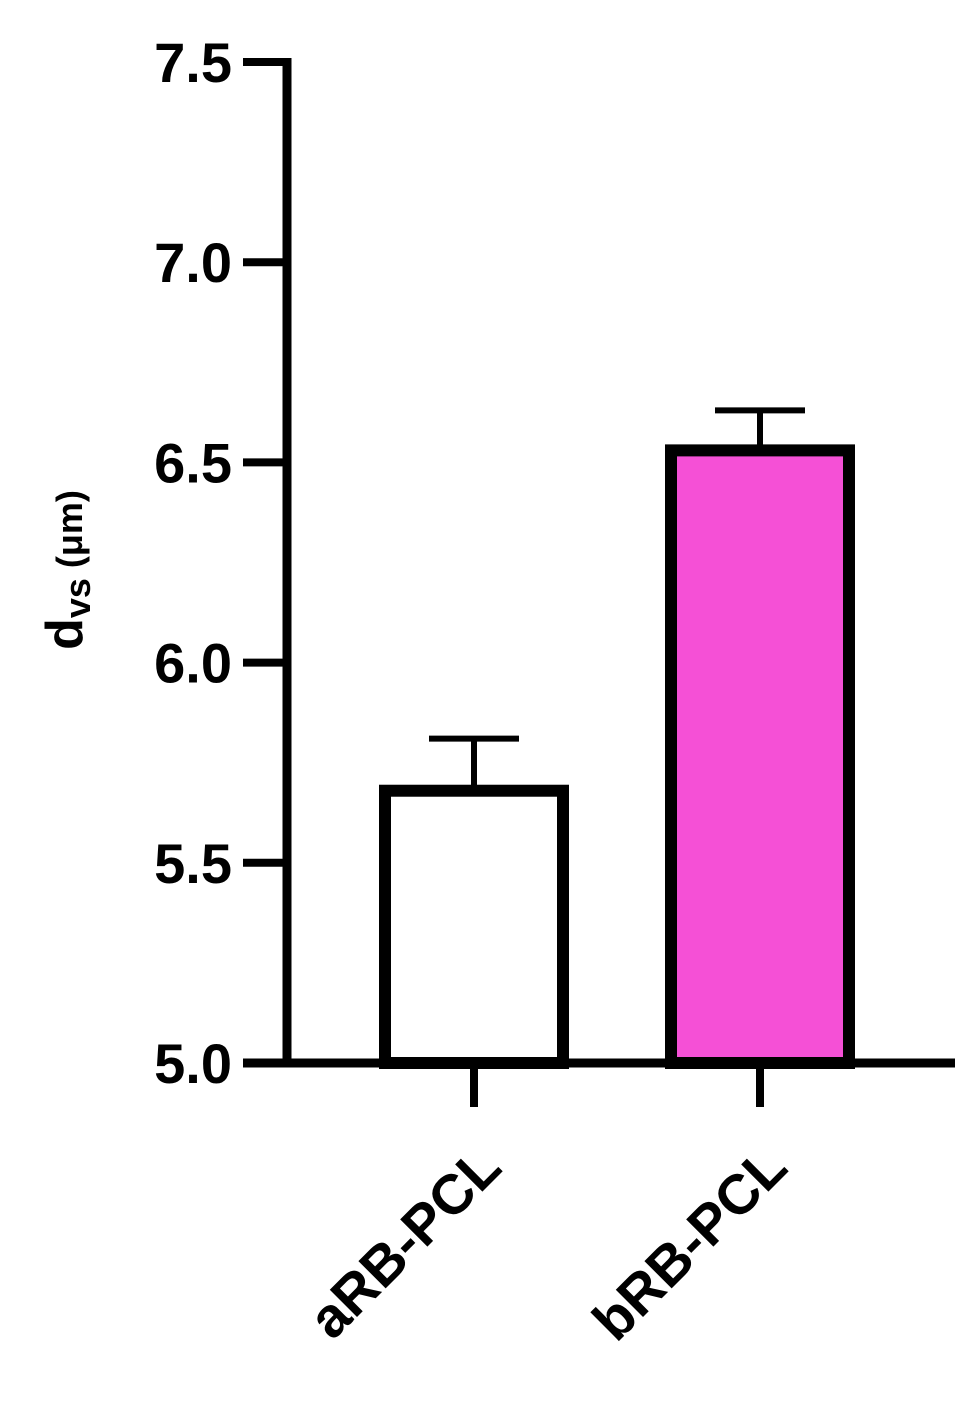 The height and width of the screenshot is (1413, 980). What do you see at coordinates (193, 62) in the screenshot?
I see `y-tick-label: 7.5` at bounding box center [193, 62].